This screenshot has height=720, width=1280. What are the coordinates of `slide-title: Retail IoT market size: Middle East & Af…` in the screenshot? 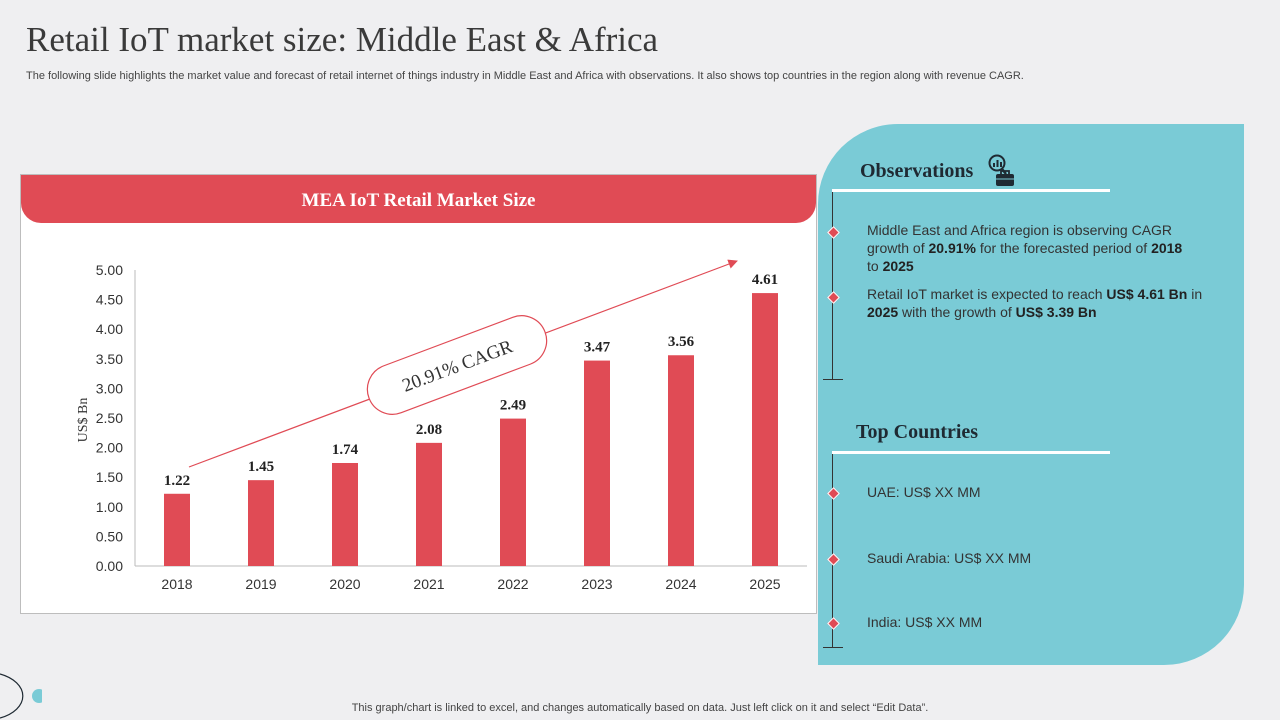 It's located at (342, 39).